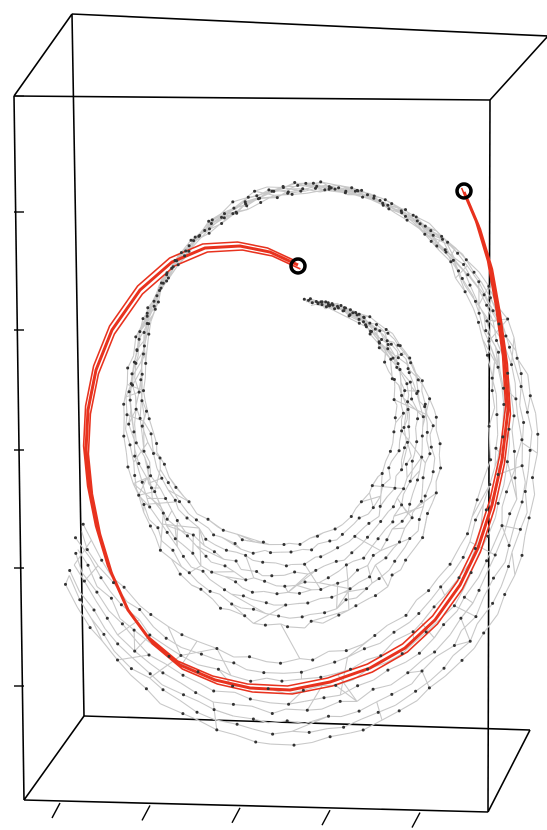  Describe the element at coordinates (54, 758) in the screenshot. I see `box-edge-bottom-left-diag` at that location.